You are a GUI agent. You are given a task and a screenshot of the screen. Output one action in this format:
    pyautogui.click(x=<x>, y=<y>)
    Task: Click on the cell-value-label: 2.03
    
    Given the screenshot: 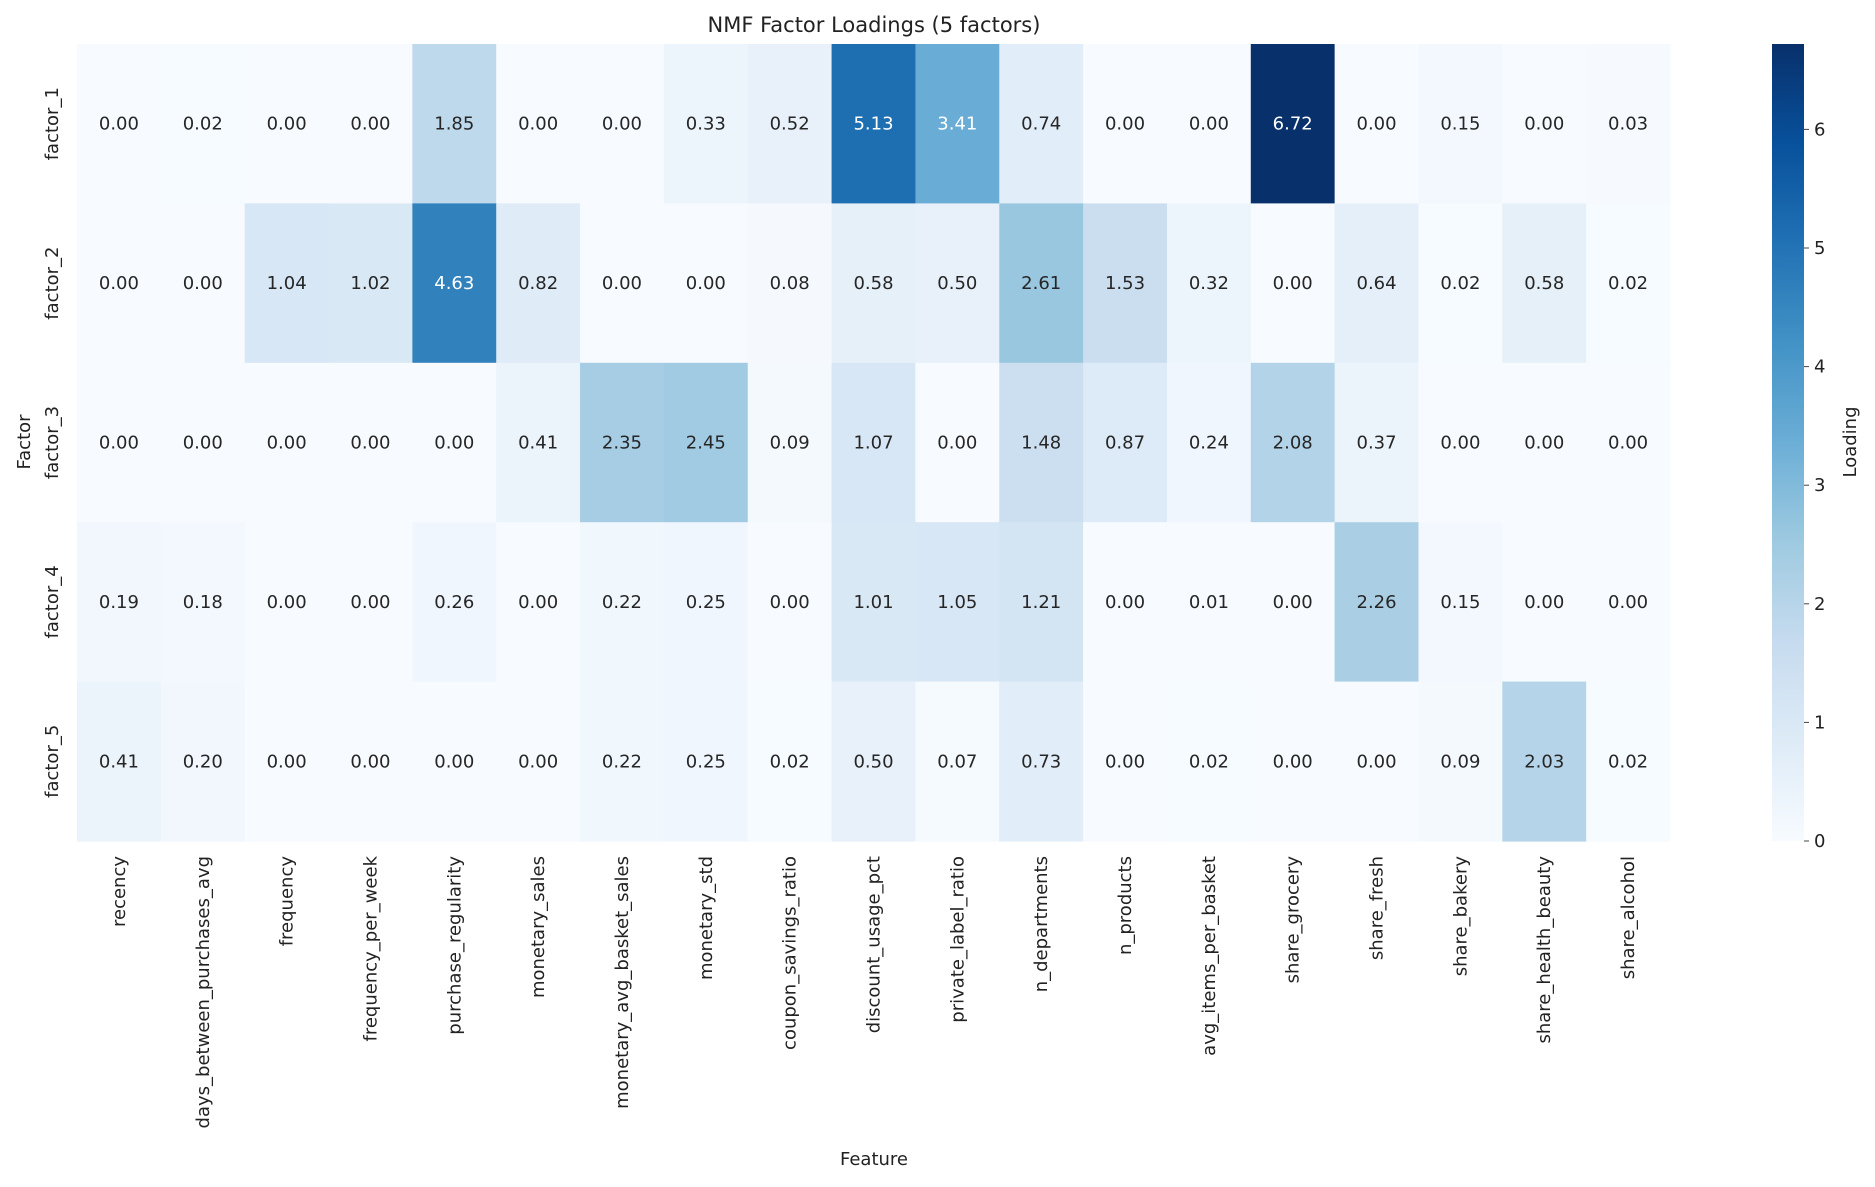 What is the action you would take?
    pyautogui.click(x=1544, y=761)
    